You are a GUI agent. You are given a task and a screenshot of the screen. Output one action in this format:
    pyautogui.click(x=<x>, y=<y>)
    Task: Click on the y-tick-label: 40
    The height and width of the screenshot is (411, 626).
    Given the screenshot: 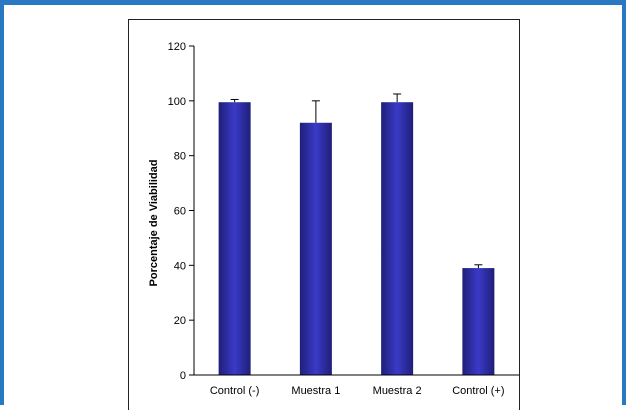 What is the action you would take?
    pyautogui.click(x=180, y=266)
    